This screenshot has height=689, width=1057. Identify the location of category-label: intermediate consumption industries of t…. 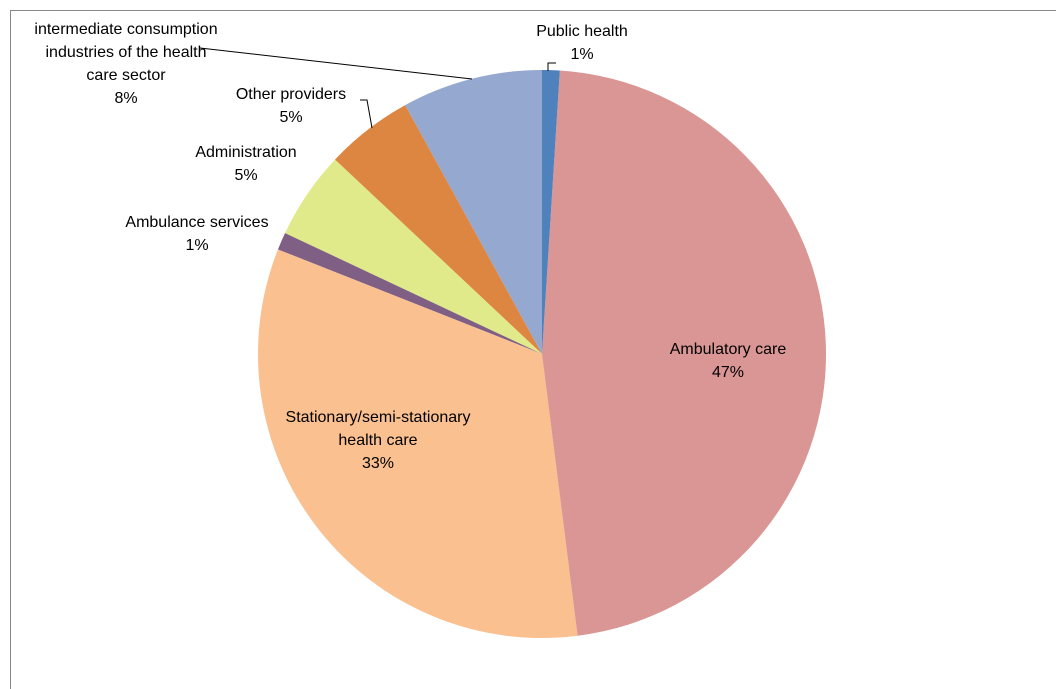
(126, 52).